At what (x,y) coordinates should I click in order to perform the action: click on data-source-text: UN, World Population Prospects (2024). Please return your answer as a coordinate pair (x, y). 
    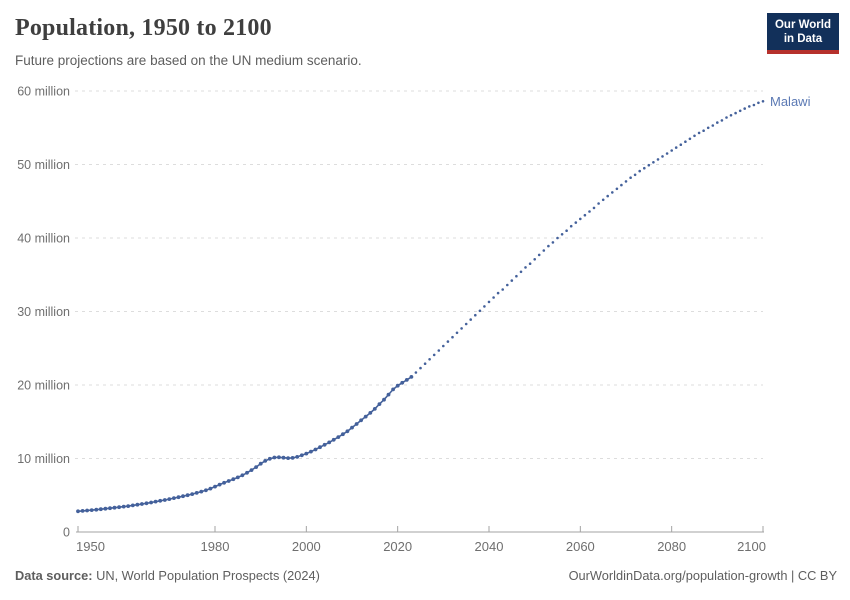
    Looking at the image, I should click on (206, 575).